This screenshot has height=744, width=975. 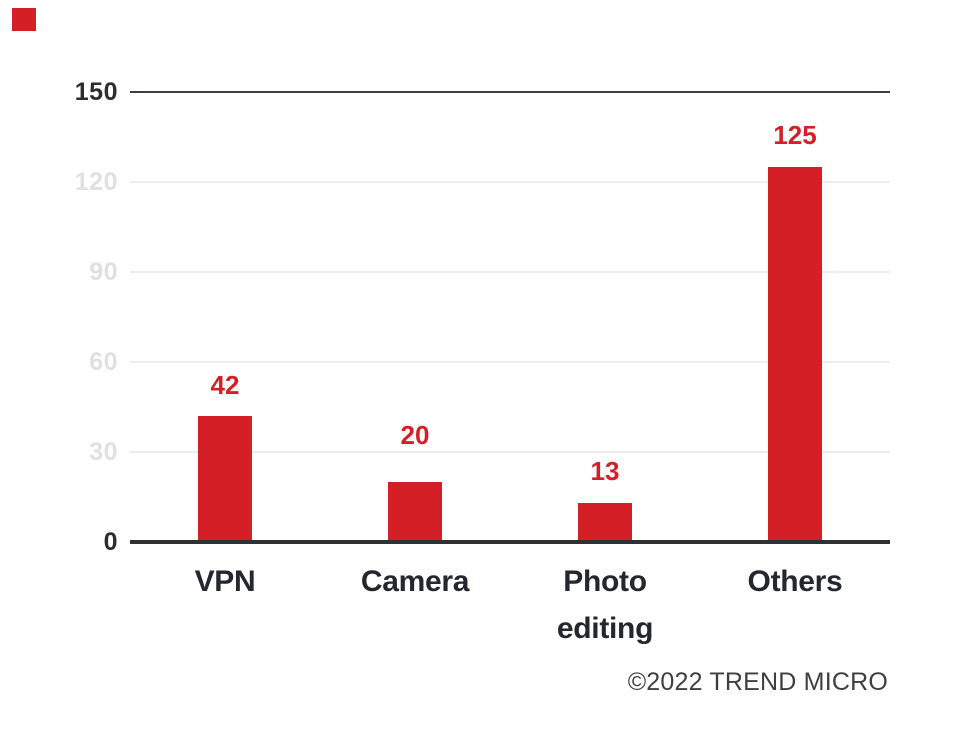 What do you see at coordinates (225, 479) in the screenshot?
I see `bar-vpn` at bounding box center [225, 479].